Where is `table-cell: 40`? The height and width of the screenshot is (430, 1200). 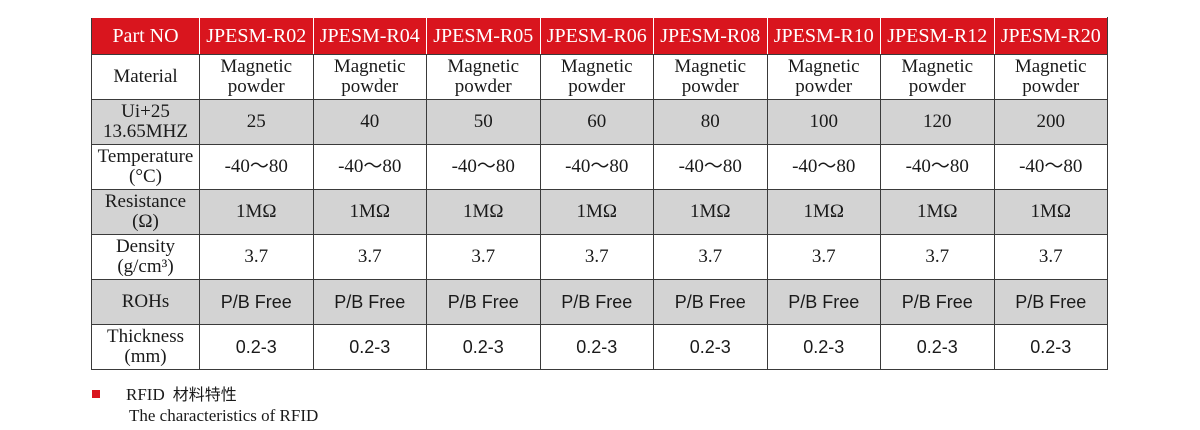
table-cell: 40 is located at coordinates (369, 122).